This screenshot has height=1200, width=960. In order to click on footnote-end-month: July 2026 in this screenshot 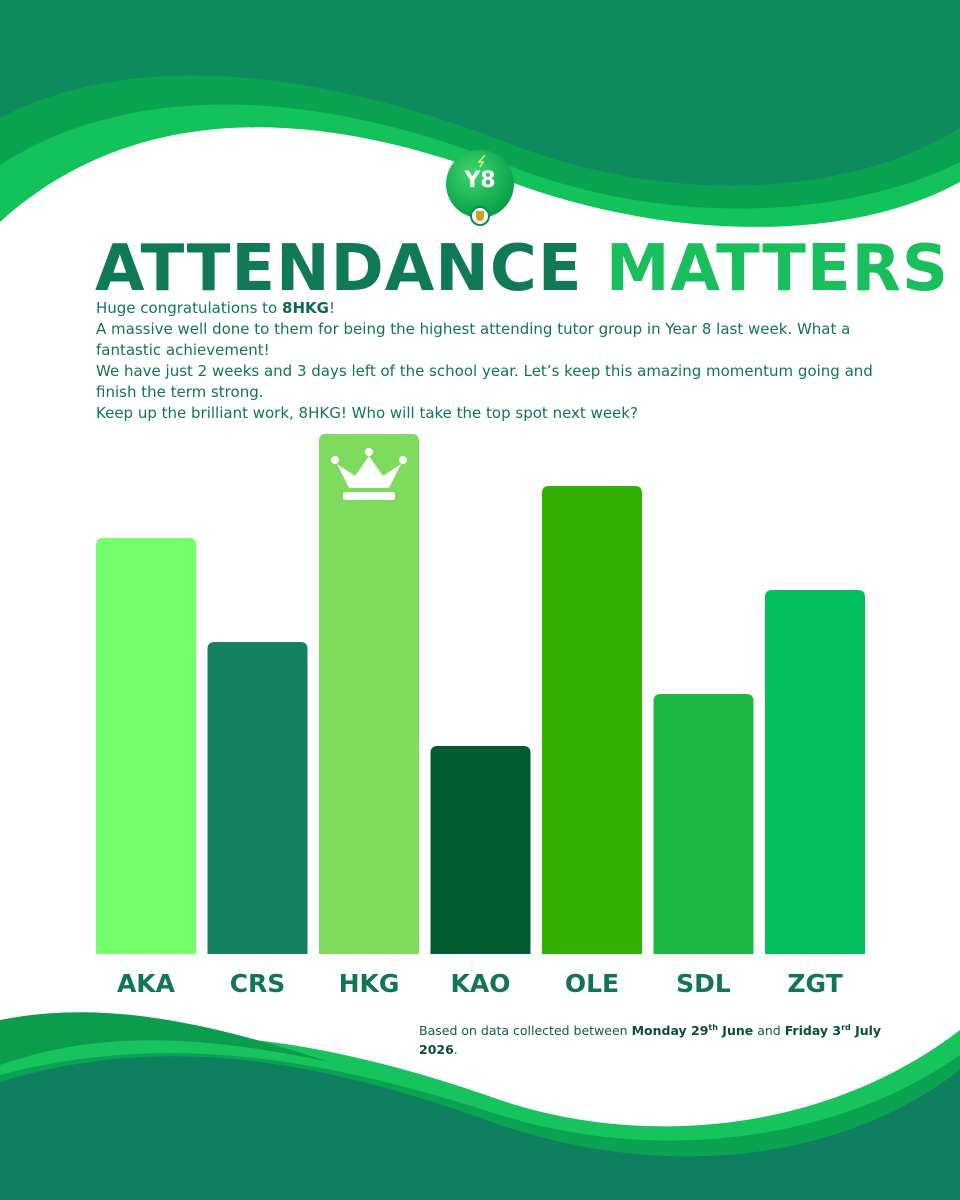, I will do `click(650, 1040)`.